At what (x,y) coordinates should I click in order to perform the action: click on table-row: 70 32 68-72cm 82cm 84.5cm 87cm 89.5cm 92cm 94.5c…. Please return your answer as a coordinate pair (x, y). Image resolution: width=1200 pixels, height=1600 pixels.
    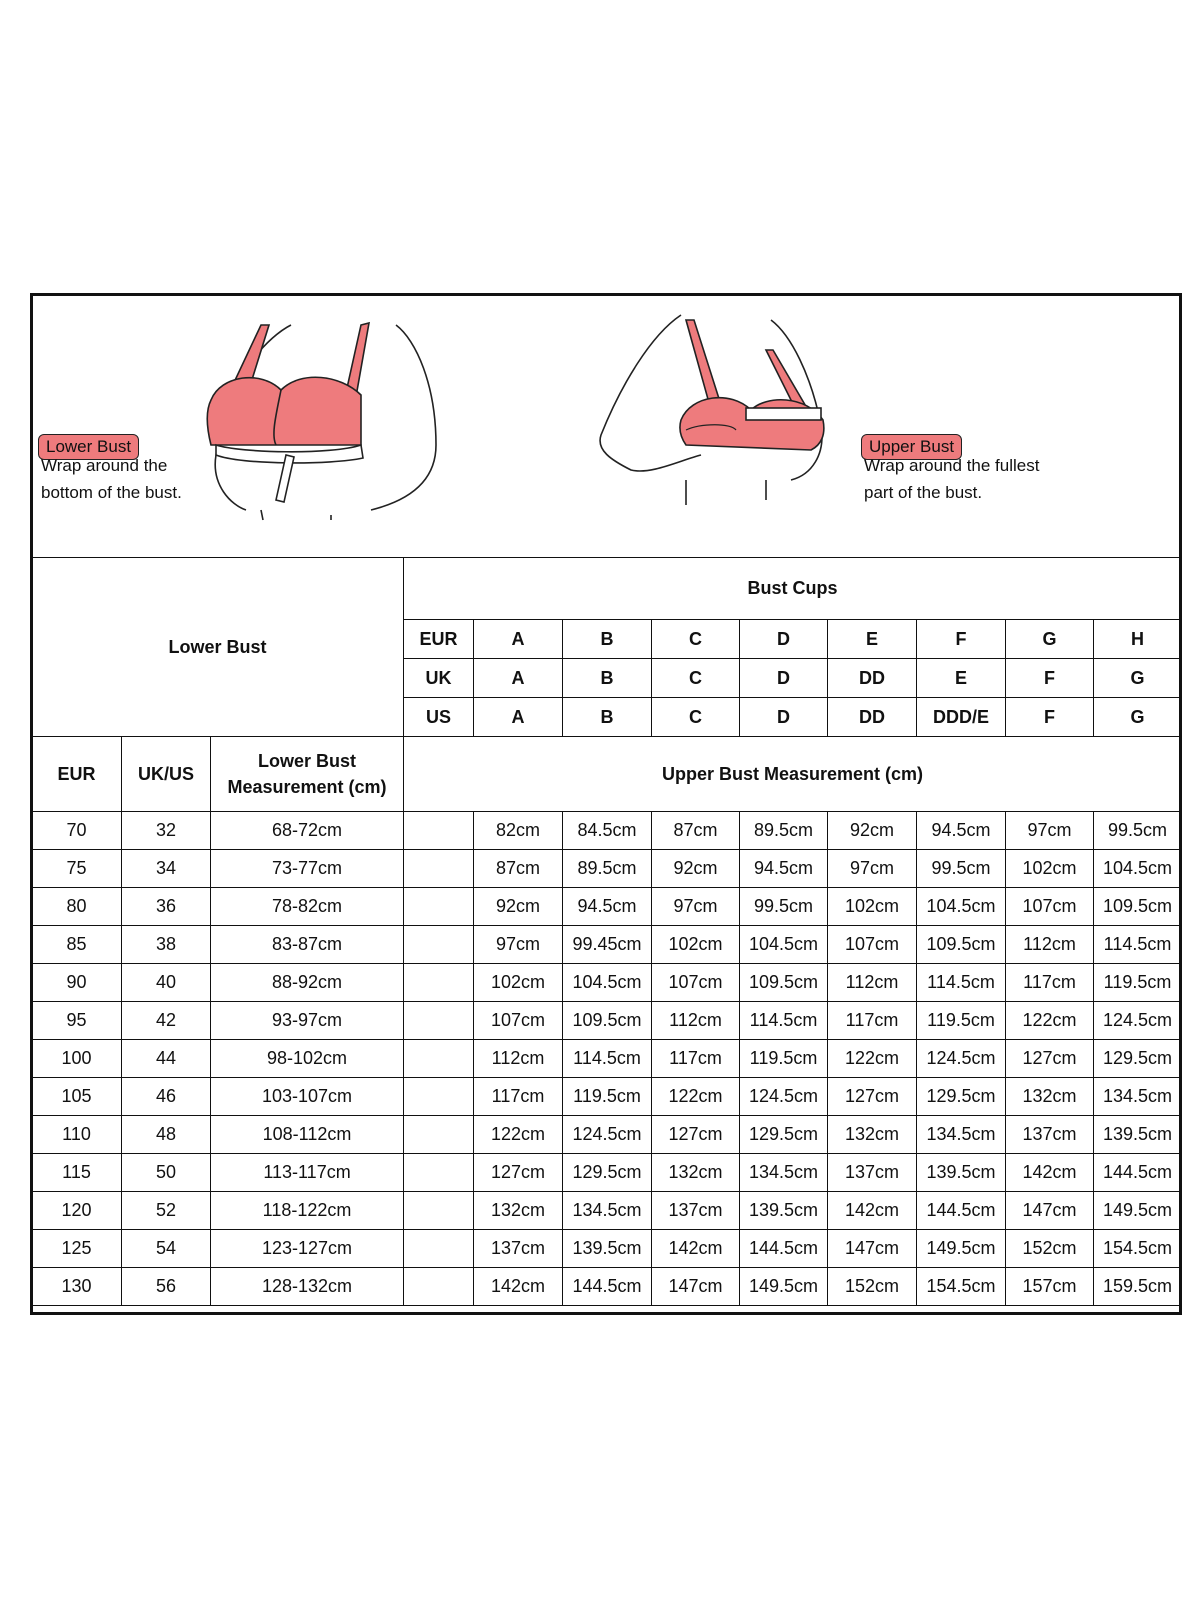
    Looking at the image, I should click on (607, 830).